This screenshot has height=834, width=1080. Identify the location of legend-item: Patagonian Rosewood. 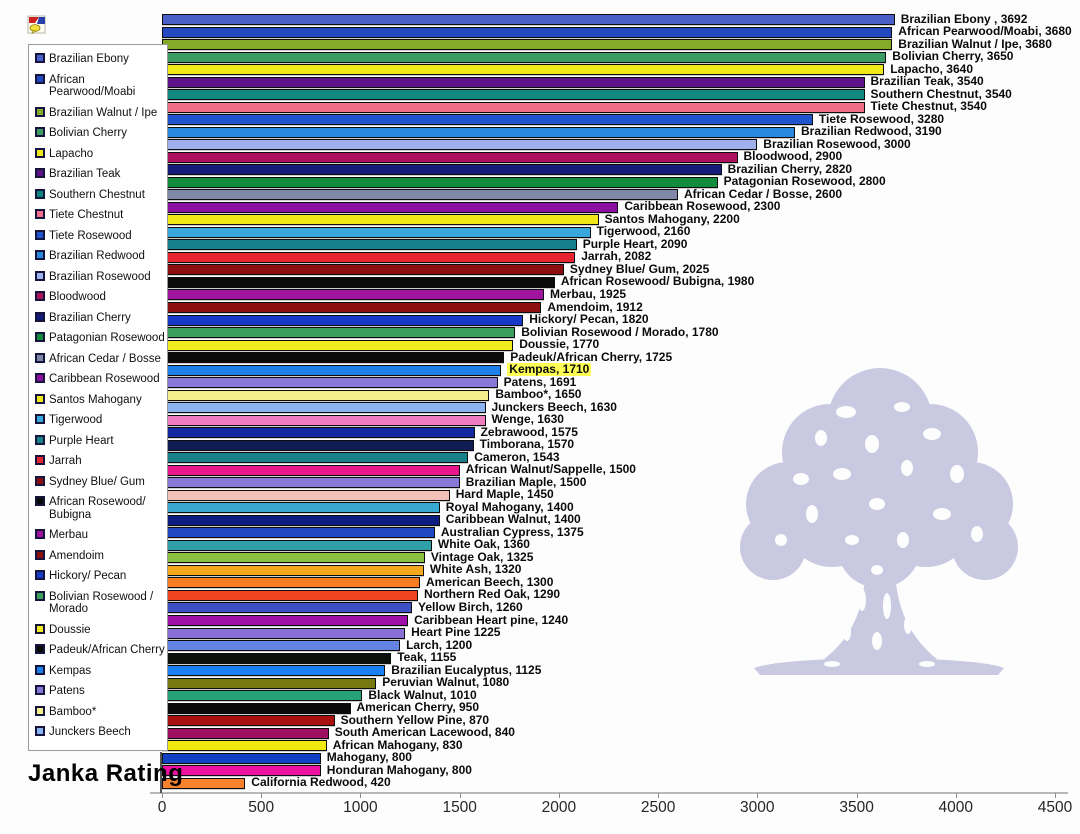
(100, 338).